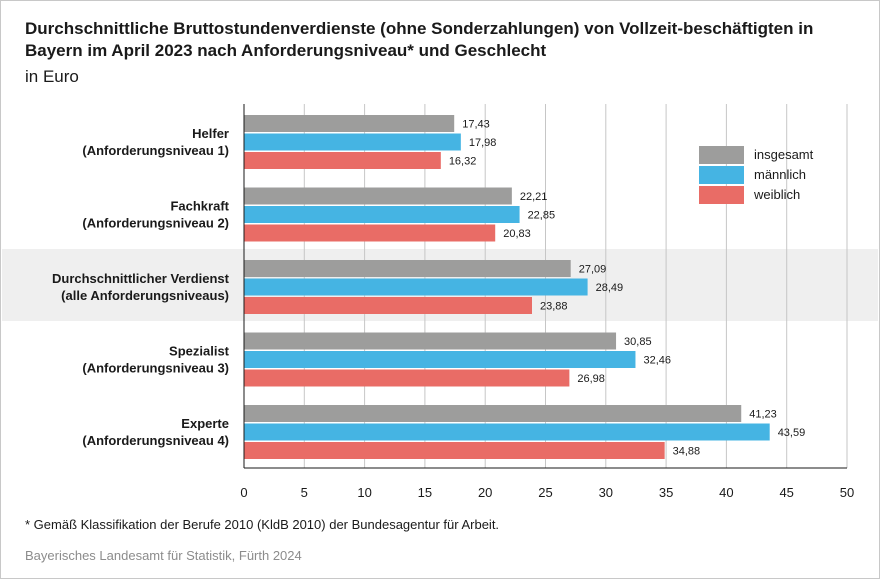 Image resolution: width=880 pixels, height=579 pixels. Describe the element at coordinates (155, 360) in the screenshot. I see `category-label: Spezialist (Anforderungsniveau 3)` at that location.